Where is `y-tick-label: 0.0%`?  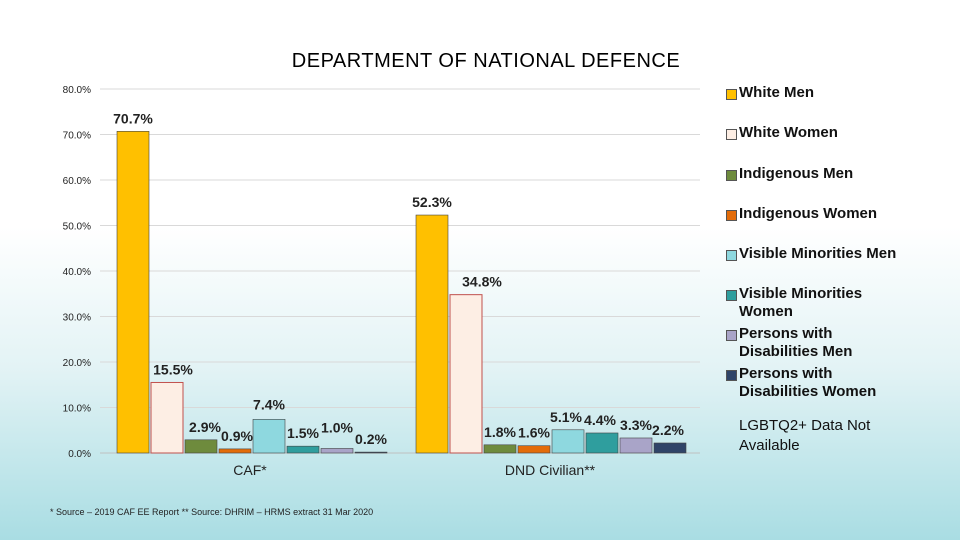
y-tick-label: 0.0% is located at coordinates (79, 454).